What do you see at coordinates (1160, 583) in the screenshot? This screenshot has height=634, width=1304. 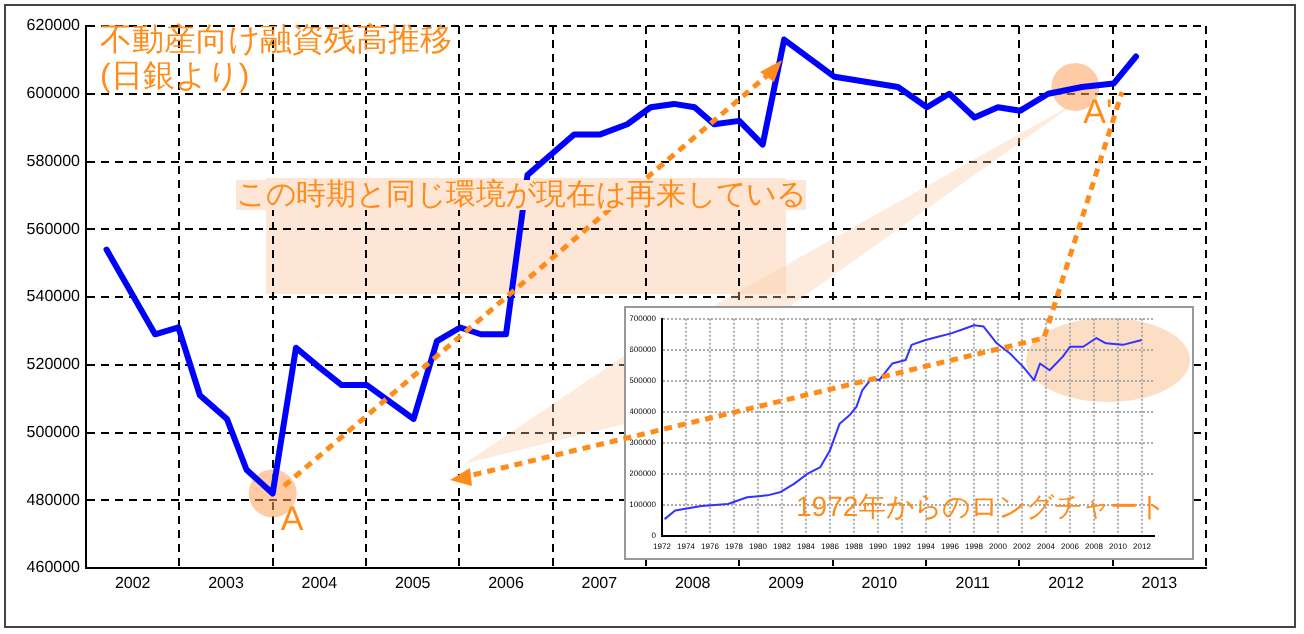 I see `x-tick-label: 2013` at bounding box center [1160, 583].